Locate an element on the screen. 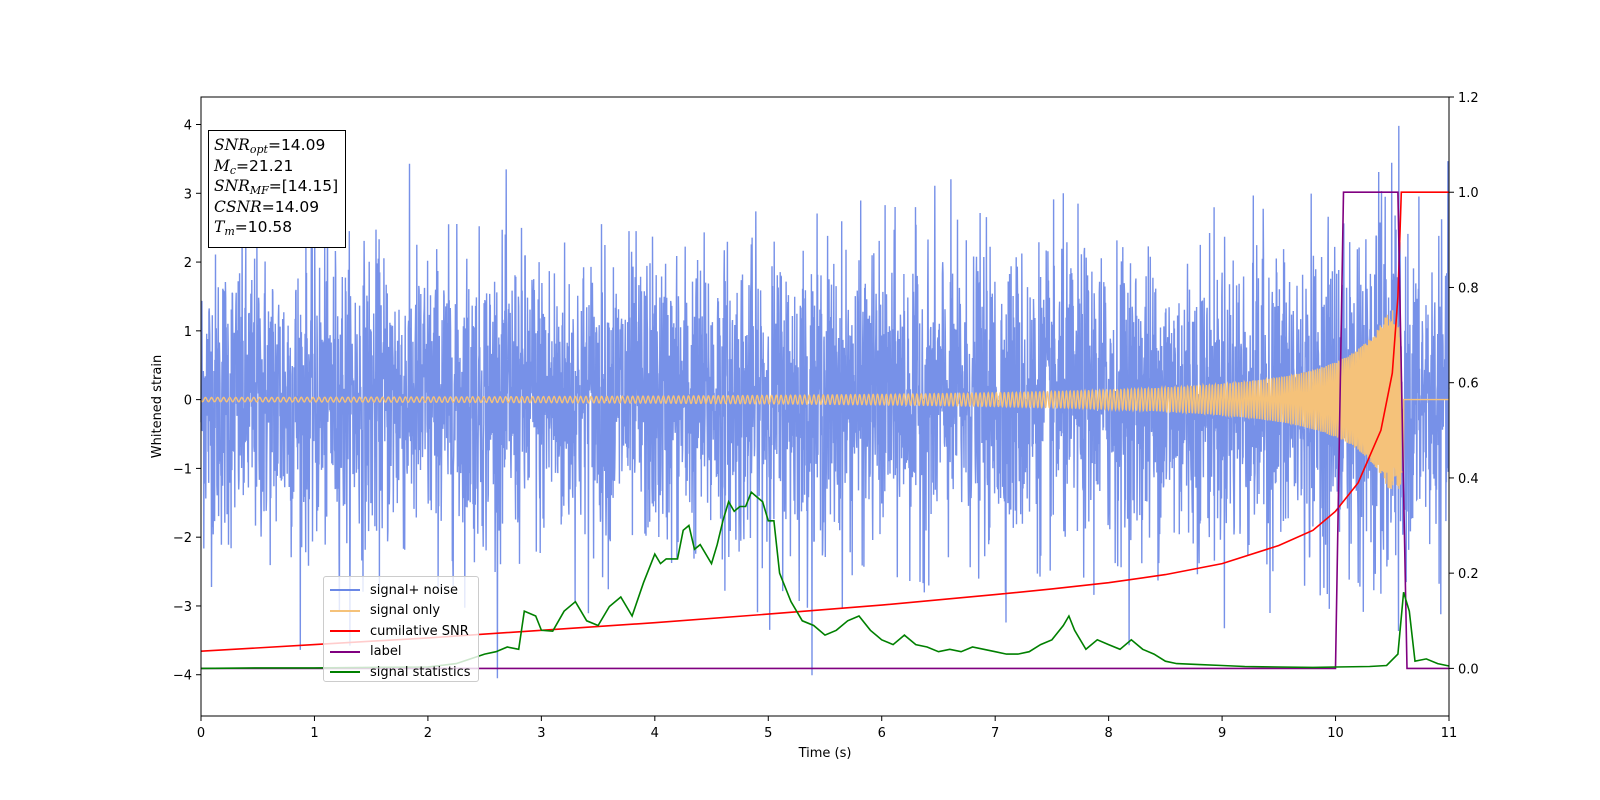 Image resolution: width=1600 pixels, height=800 pixels. x-axis-ticks: 0 1 2 3 4 5 6 7 8 9 10 11 is located at coordinates (827, 728).